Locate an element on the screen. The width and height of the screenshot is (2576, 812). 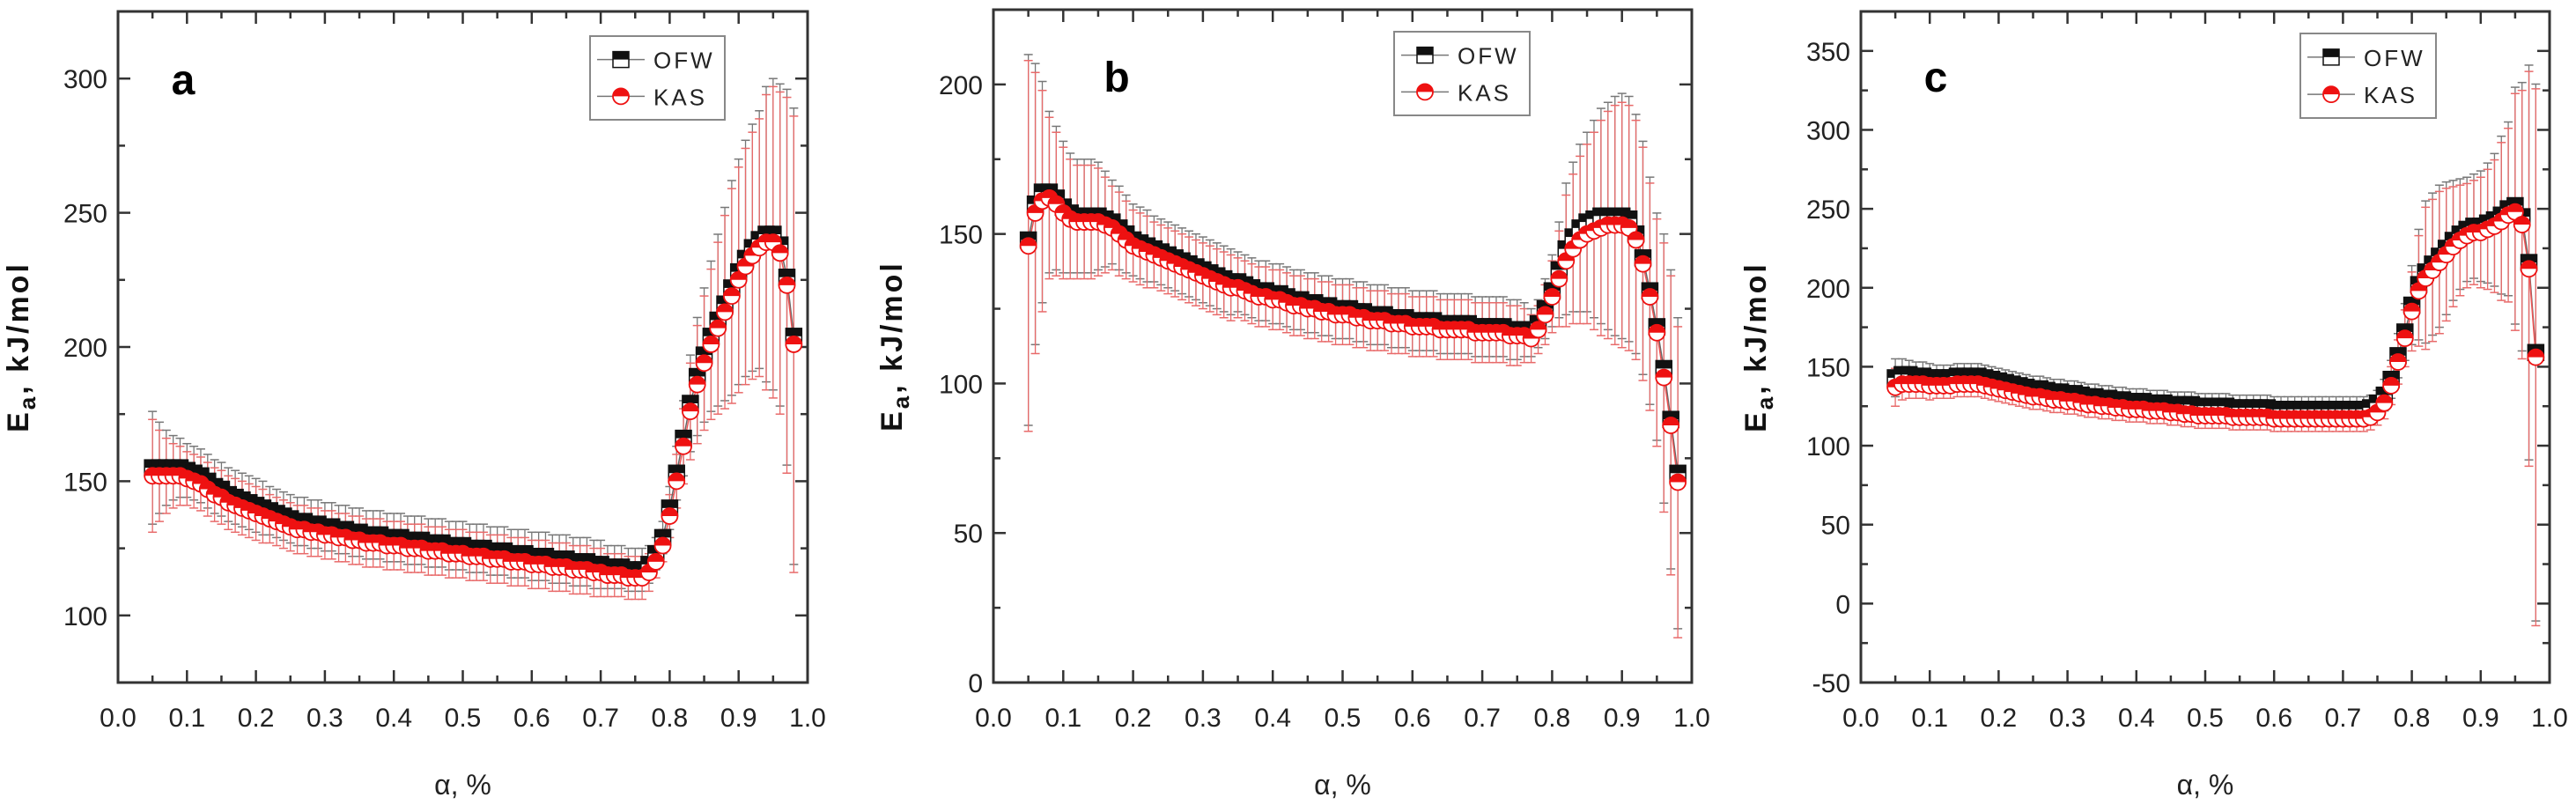
y-tick-label: 200 is located at coordinates (961, 85).